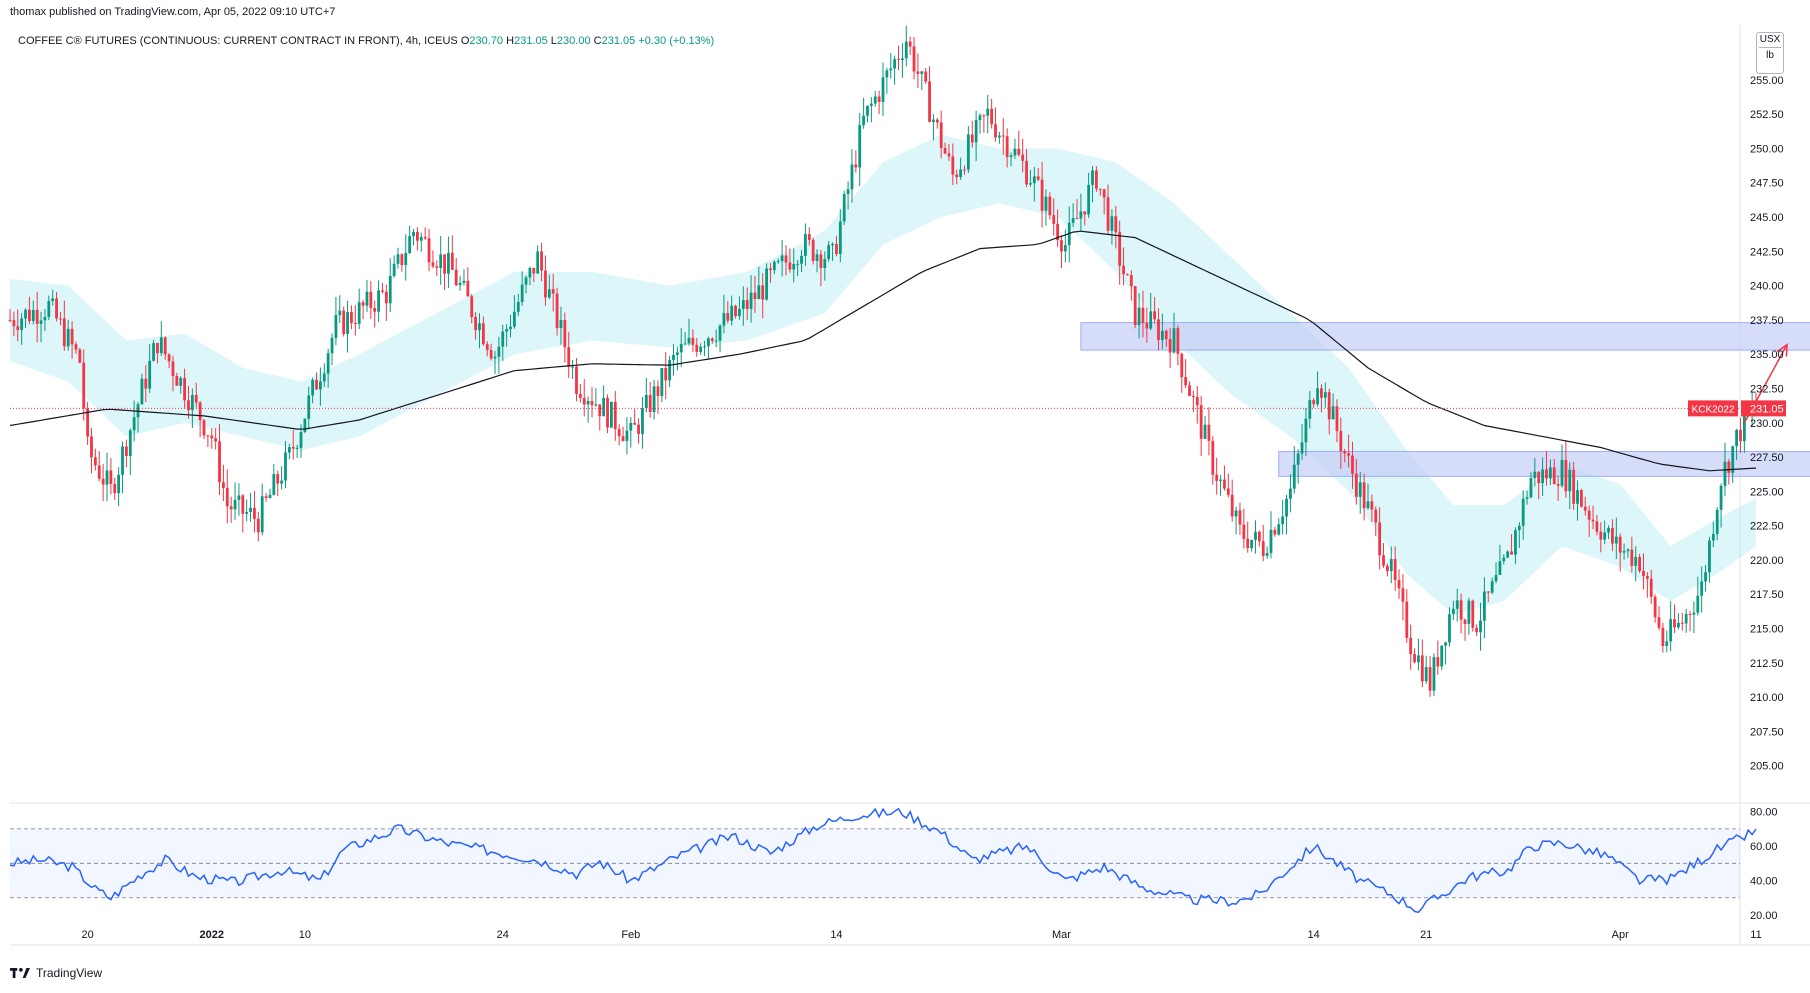 This screenshot has width=1810, height=993. Describe the element at coordinates (1767, 561) in the screenshot. I see `price-tick-label: 220.00` at that location.